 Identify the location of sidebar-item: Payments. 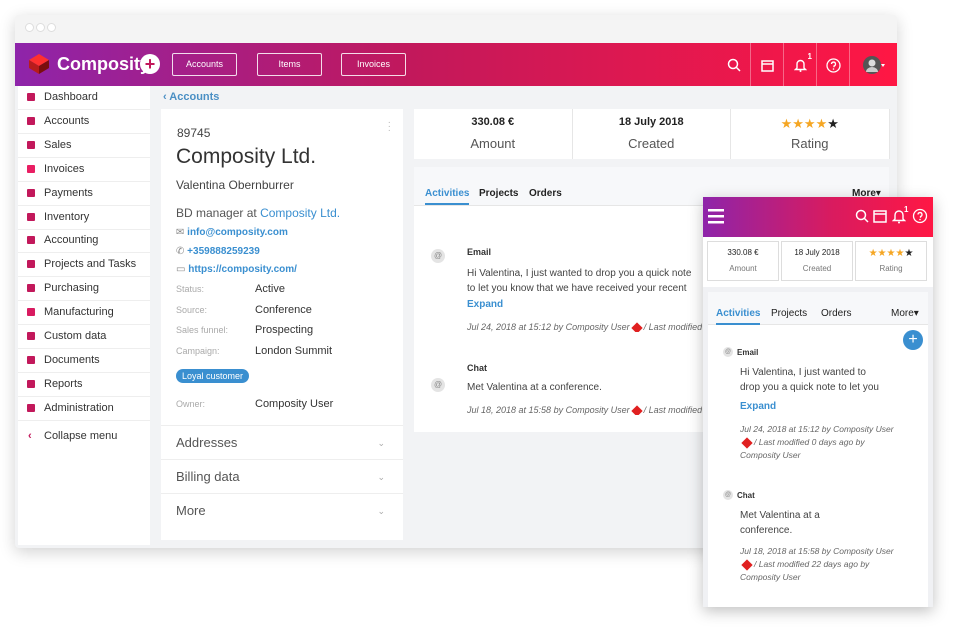
(84, 194).